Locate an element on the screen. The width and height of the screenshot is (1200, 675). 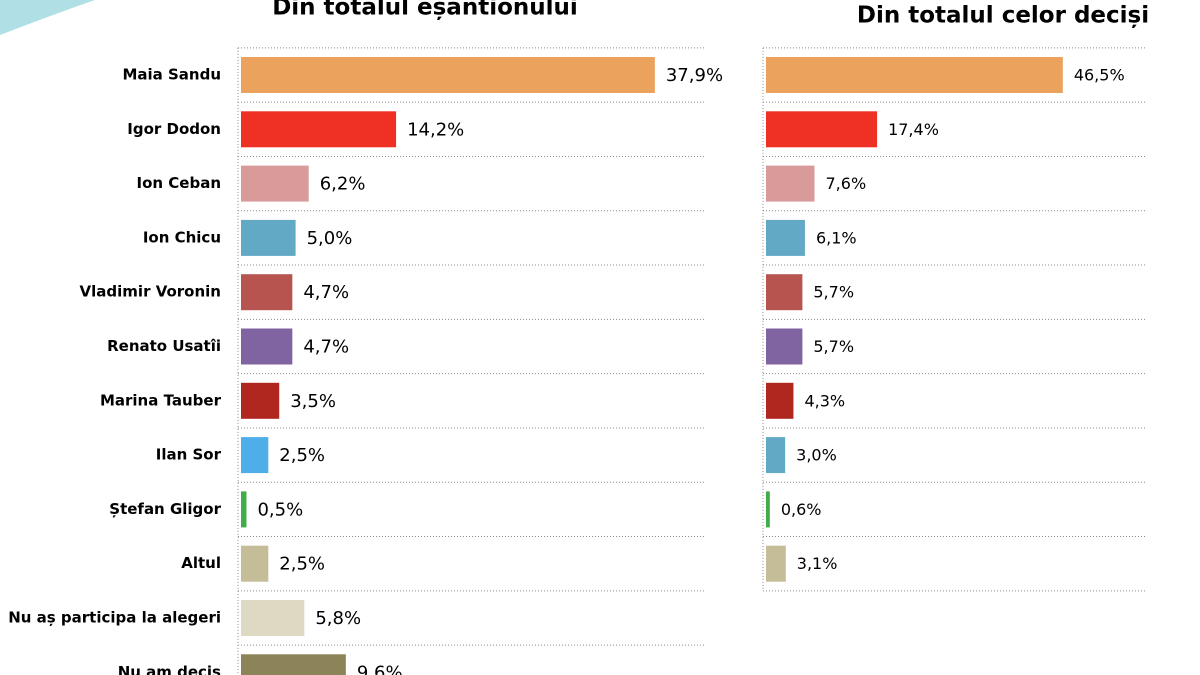
value-label: 3,0% is located at coordinates (816, 455).